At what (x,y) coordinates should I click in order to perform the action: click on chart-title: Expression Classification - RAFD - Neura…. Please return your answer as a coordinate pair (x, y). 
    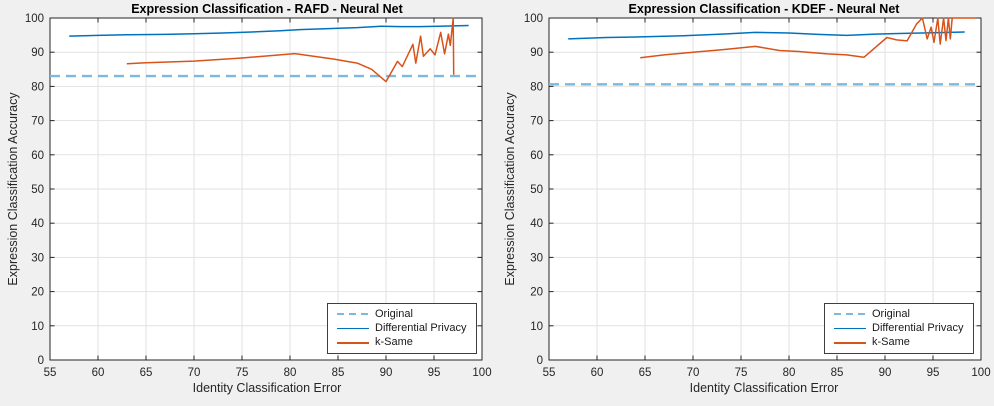
    Looking at the image, I should click on (267, 9).